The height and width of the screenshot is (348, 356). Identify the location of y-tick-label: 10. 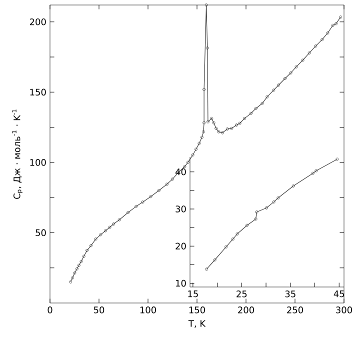
(181, 283).